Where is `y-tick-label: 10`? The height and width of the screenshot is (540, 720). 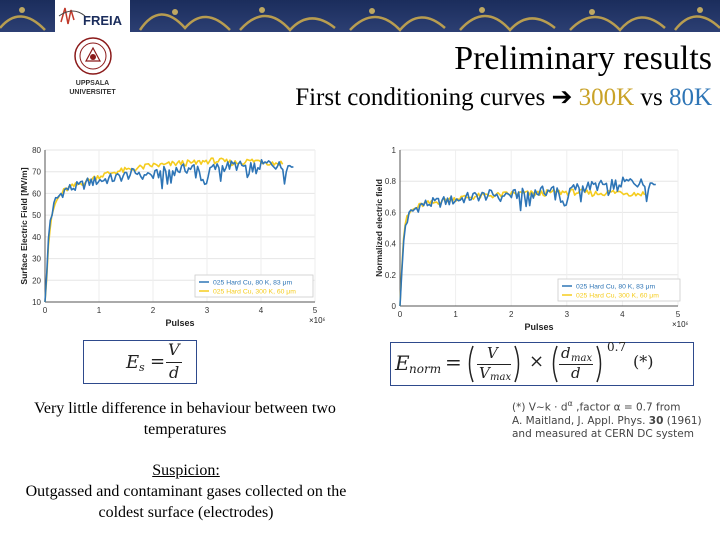
y-tick-label: 10 is located at coordinates (36, 302).